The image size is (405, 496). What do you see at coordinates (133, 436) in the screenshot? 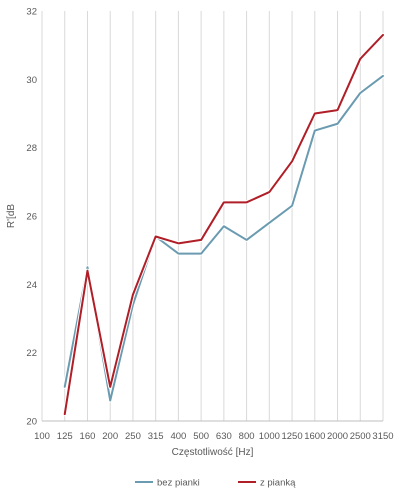
I see `x-tick-label-250: 250` at bounding box center [133, 436].